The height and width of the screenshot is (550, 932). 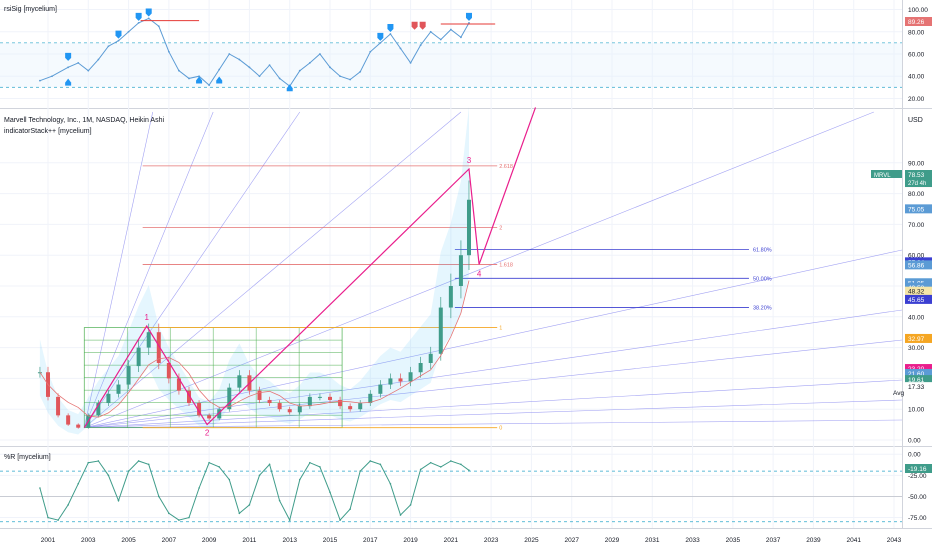 What do you see at coordinates (48, 540) in the screenshot?
I see `x-tick-label: 2001` at bounding box center [48, 540].